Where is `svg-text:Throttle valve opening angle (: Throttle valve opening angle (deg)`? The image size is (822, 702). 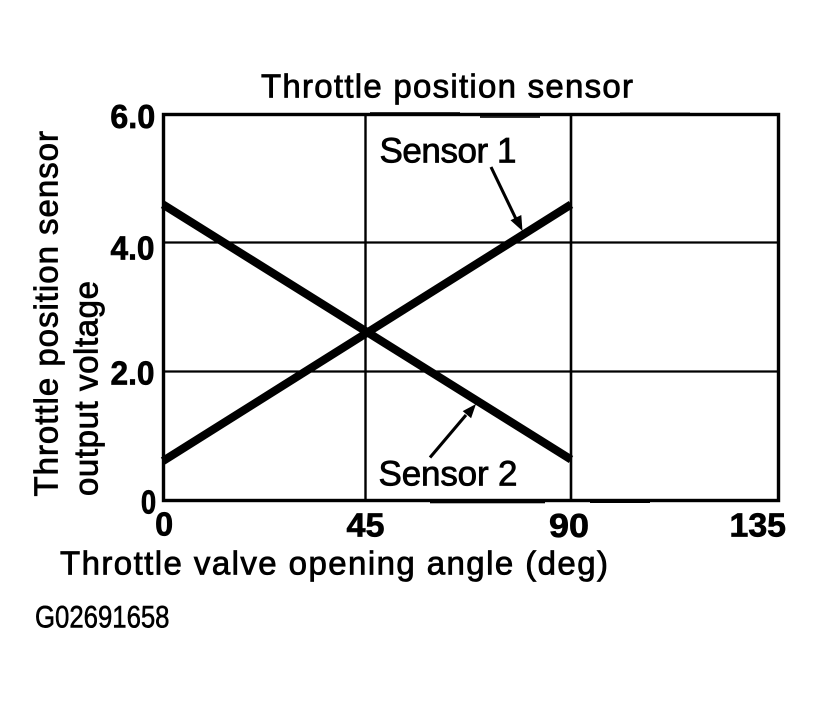 svg-text:Throttle valve opening angle (: Throttle valve opening angle (deg) is located at coordinates (334, 563).